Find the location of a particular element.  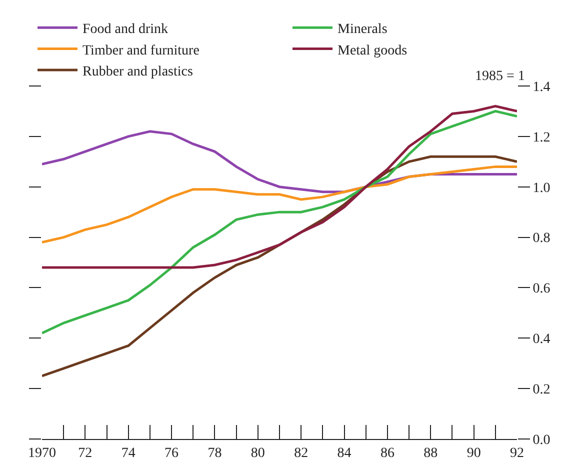

x-tick-label: 86 is located at coordinates (387, 453).